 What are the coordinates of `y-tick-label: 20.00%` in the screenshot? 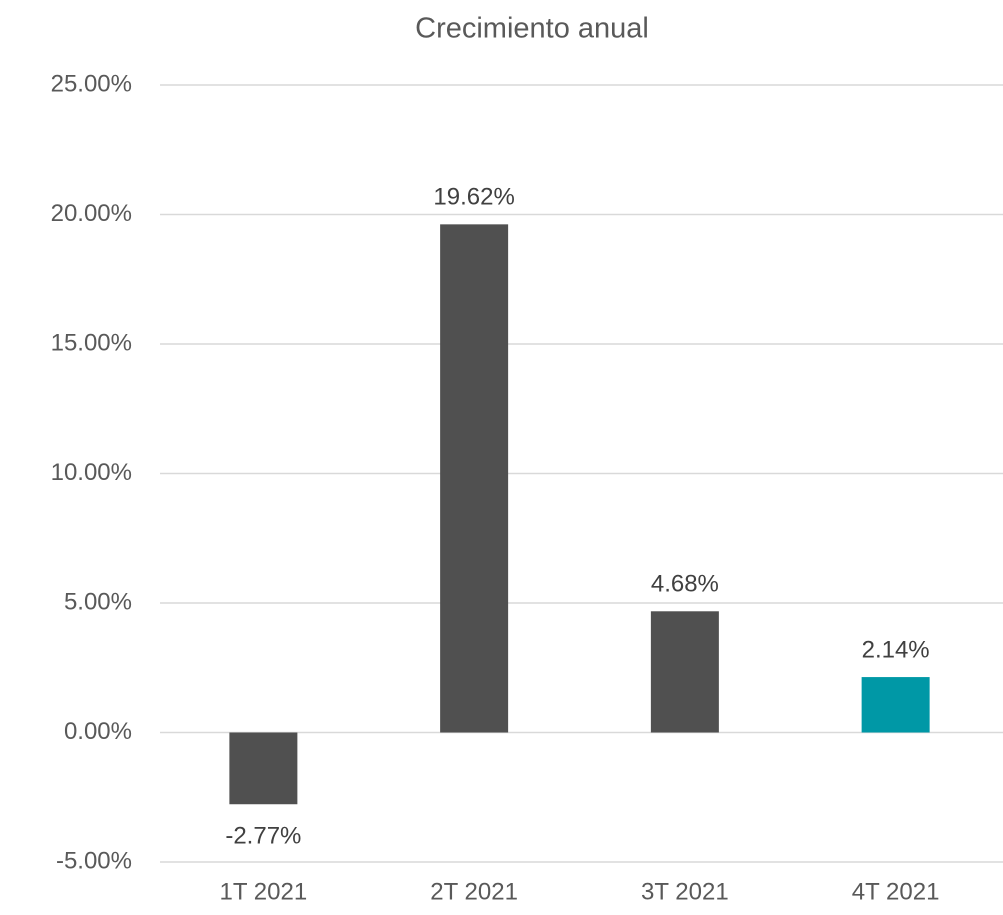 It's located at (91, 213).